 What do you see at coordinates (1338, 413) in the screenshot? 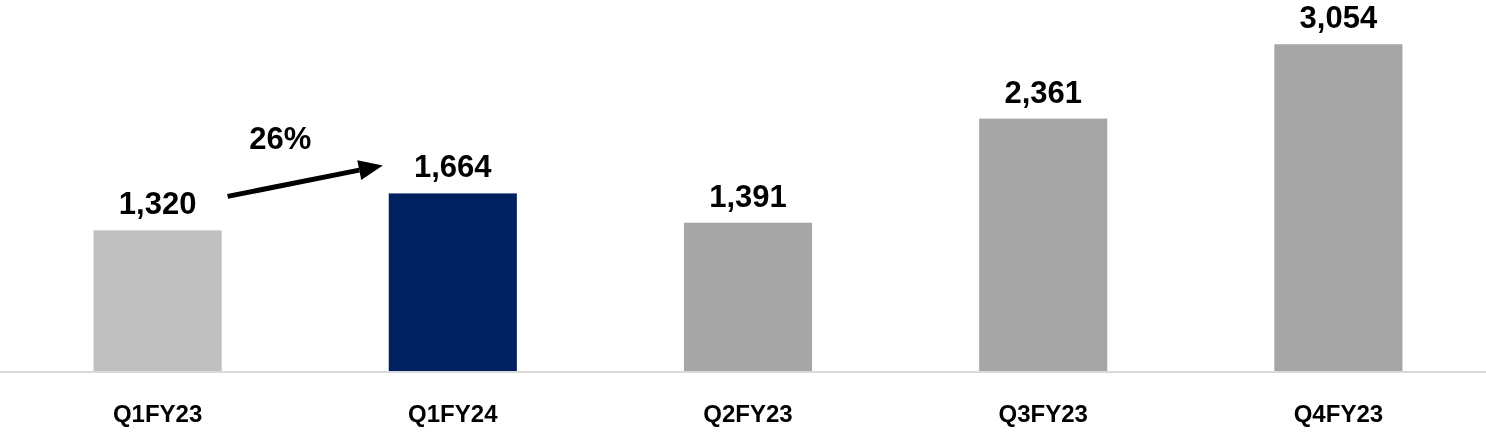
I see `x-tick-label: Q4FY23` at bounding box center [1338, 413].